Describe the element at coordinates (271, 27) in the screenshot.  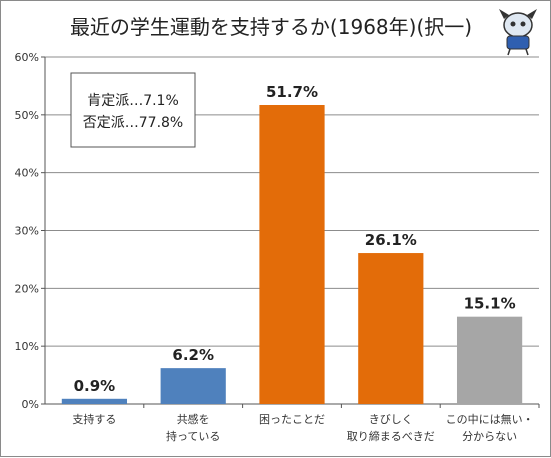
I see `chart-title: 最近の学生運動を支持するか(1968年)(択一)` at that location.